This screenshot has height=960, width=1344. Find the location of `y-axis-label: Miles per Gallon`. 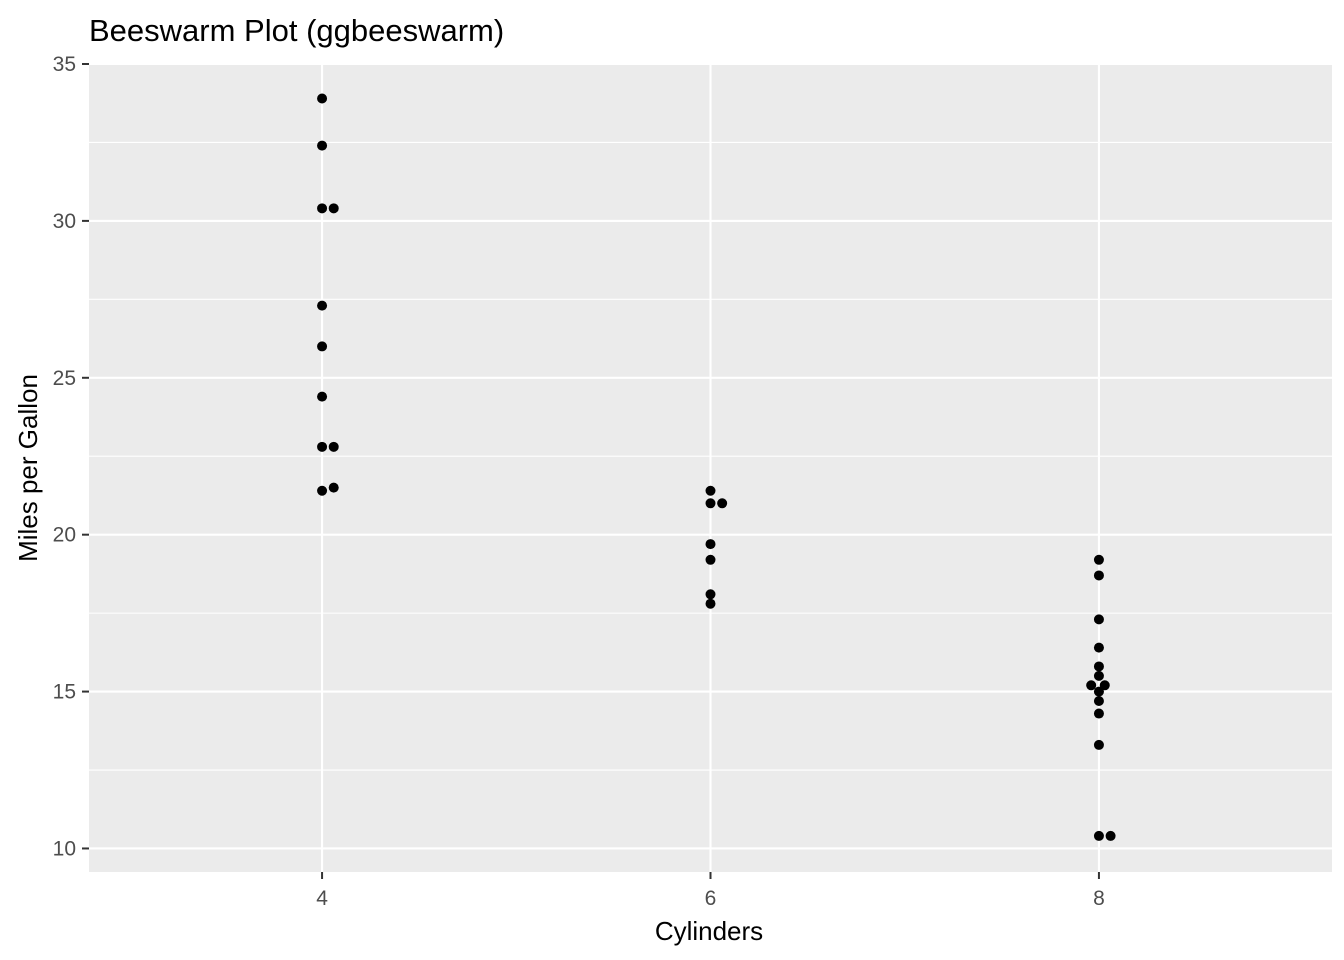

y-axis-label: Miles per Gallon is located at coordinates (28, 468).